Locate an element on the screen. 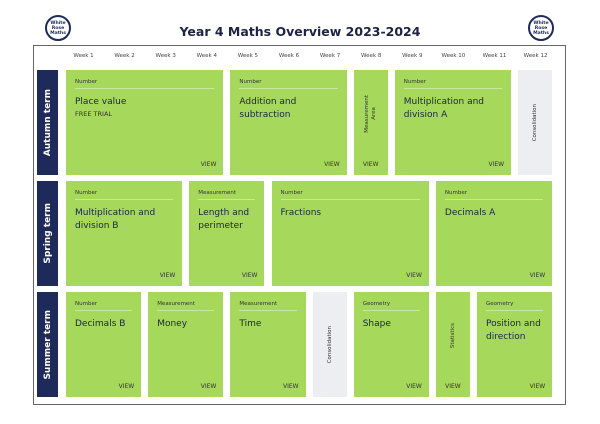 Image resolution: width=600 pixels, height=424 pixels. unit-title: Statistics is located at coordinates (452, 335).